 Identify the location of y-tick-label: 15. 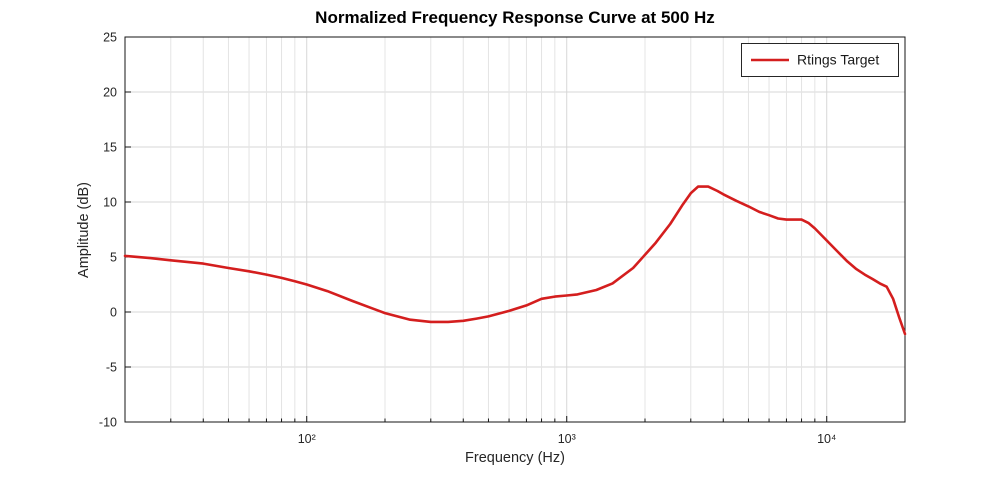
(110, 148).